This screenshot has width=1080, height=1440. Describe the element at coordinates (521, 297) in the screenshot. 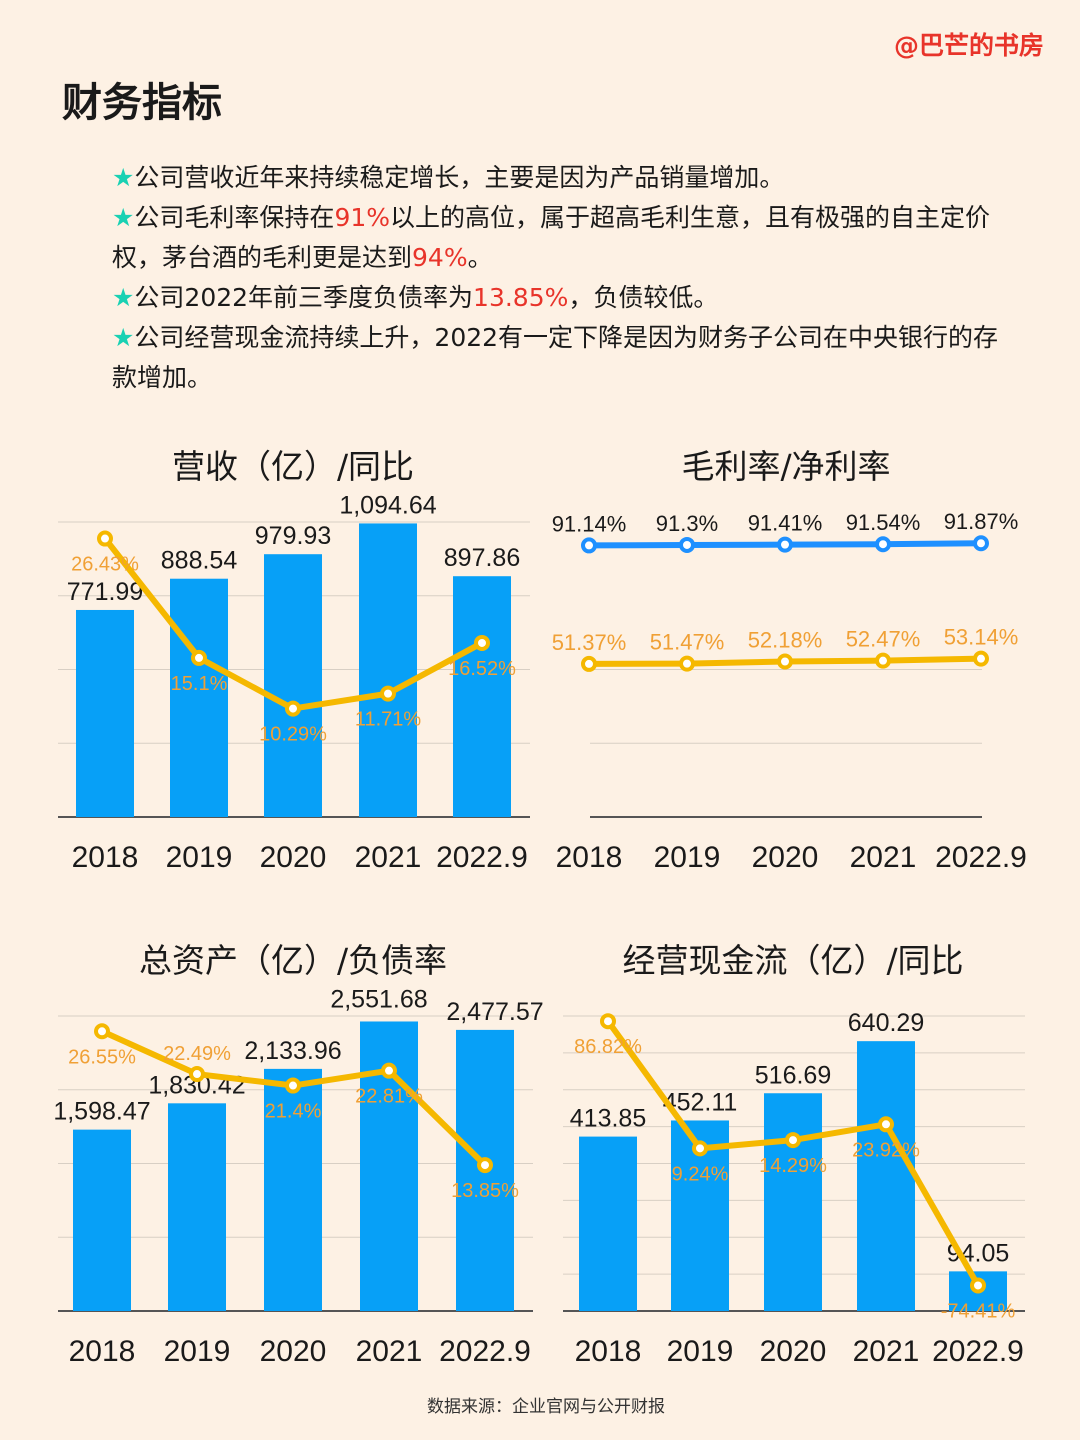

I see `highlight-value: 13.85%` at that location.